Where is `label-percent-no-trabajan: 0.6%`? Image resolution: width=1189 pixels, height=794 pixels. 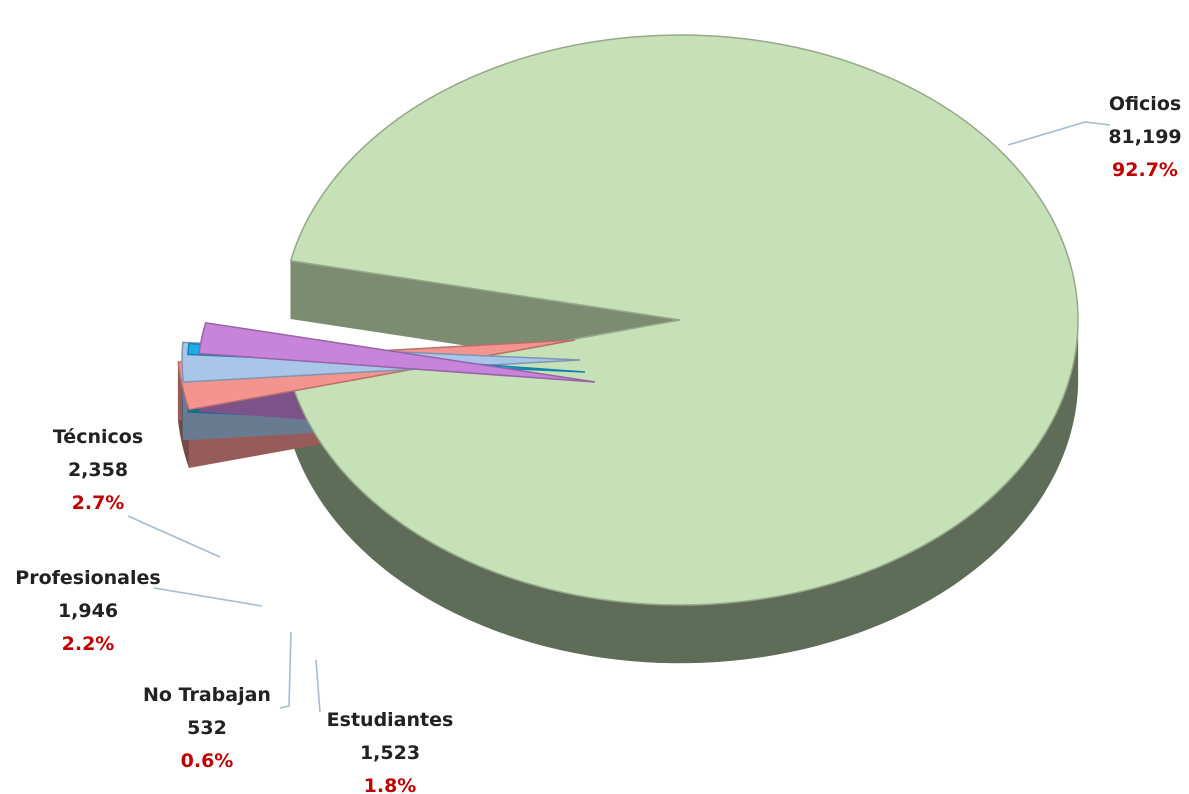 label-percent-no-trabajan: 0.6% is located at coordinates (207, 761).